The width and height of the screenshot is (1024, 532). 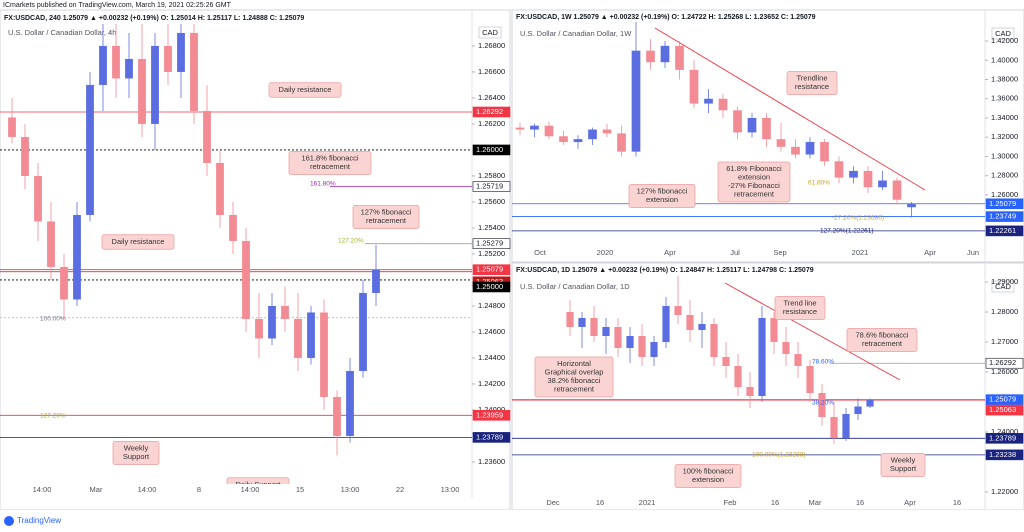 What do you see at coordinates (489, 436) in the screenshot?
I see `price-tag-label: 1.23789` at bounding box center [489, 436].